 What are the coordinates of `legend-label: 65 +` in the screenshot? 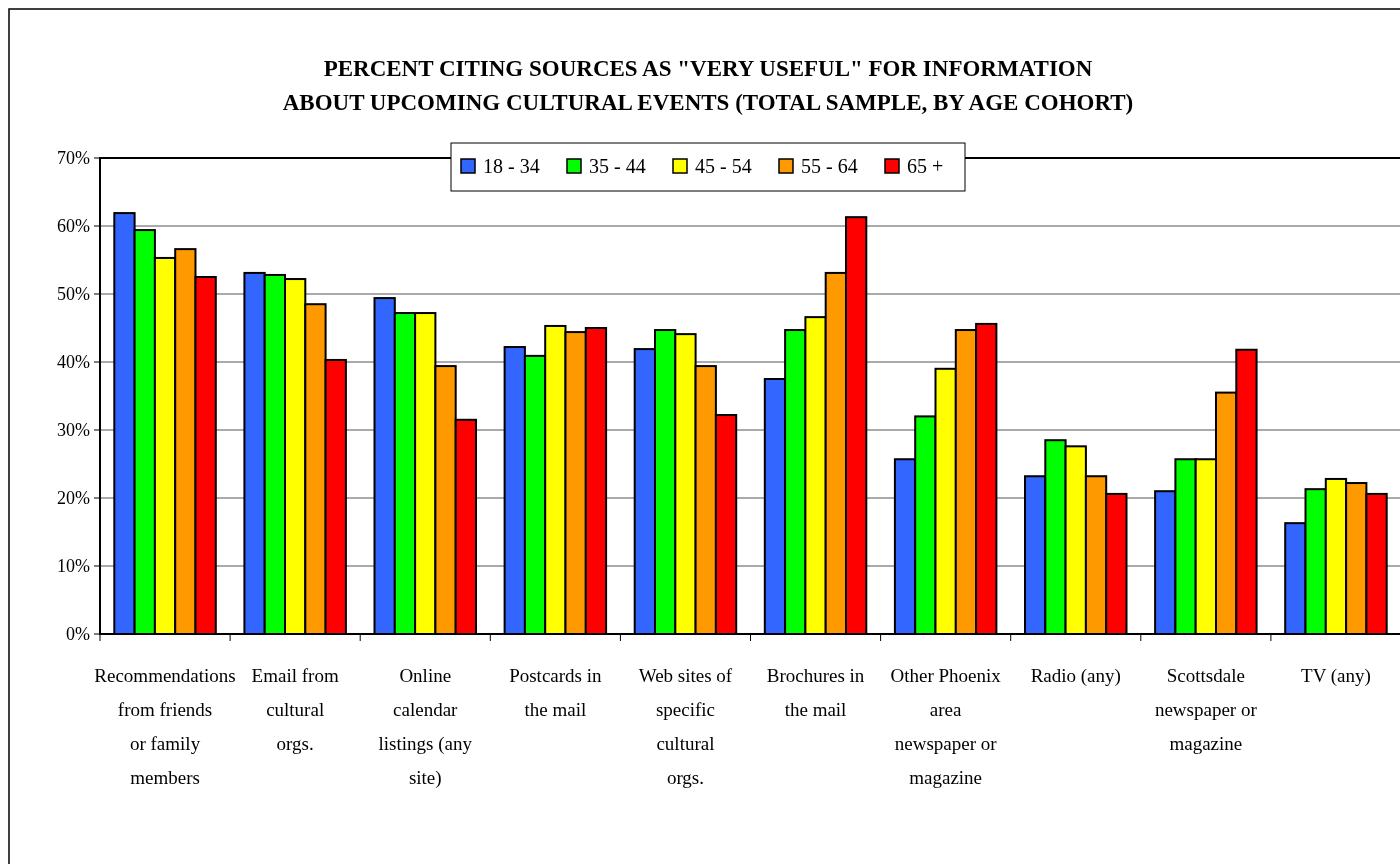 It's located at (925, 166).